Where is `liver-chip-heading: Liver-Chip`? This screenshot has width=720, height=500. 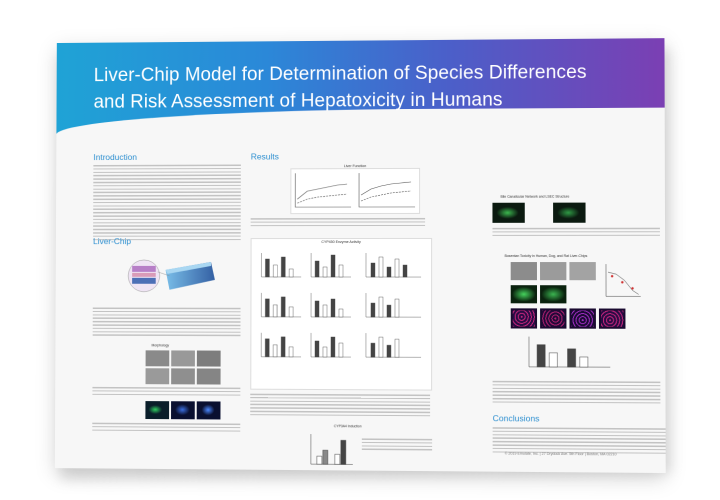
liver-chip-heading: Liver-Chip is located at coordinates (112, 241).